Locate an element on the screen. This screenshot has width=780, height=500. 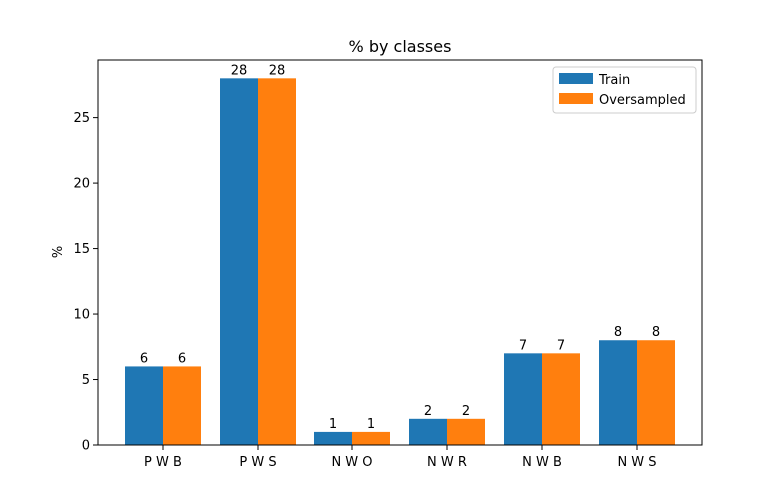
y-axis: 0 5 10 15 20 25 is located at coordinates (85, 282).